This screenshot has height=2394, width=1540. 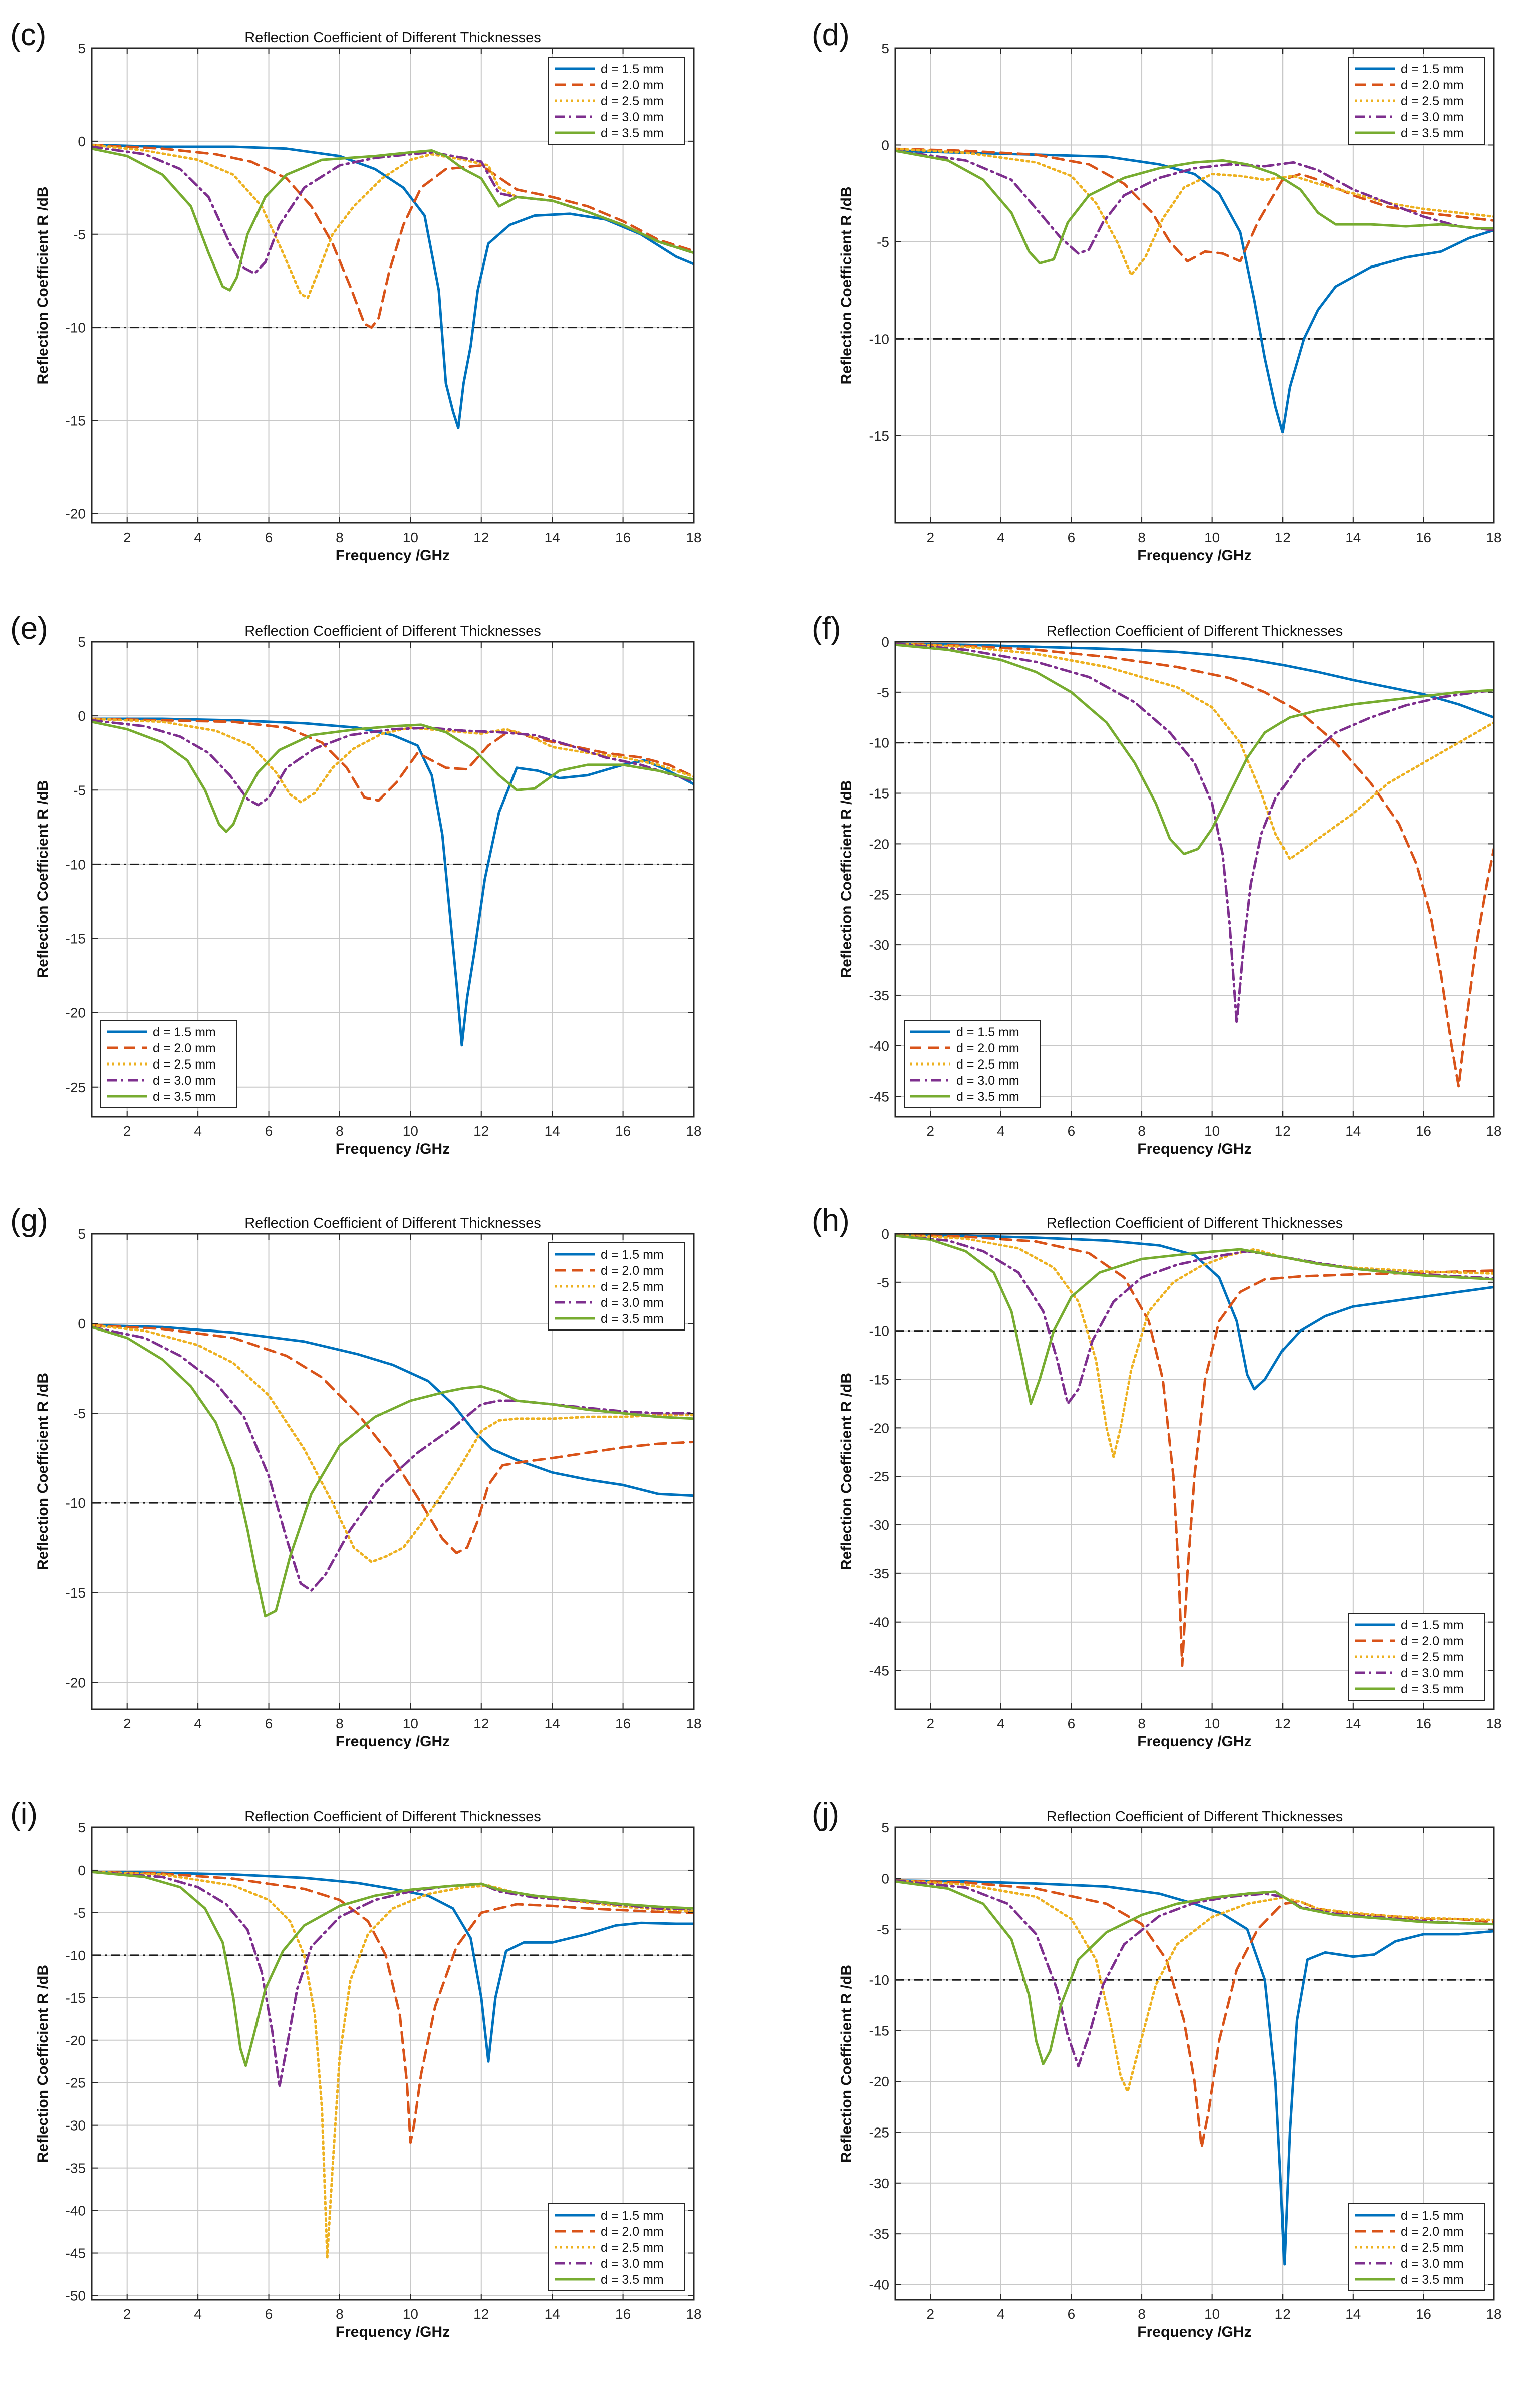 I want to click on y-tick-label: -30, so click(x=879, y=2183).